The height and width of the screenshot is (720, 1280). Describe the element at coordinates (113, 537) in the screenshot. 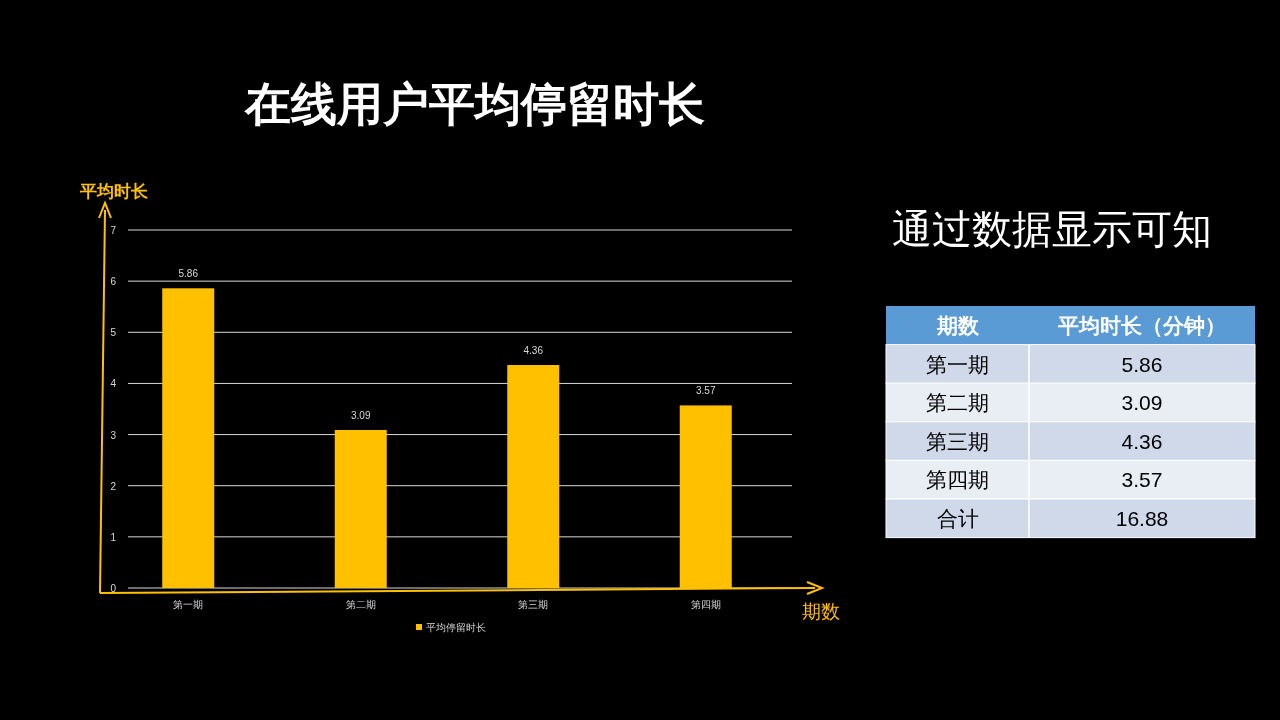

I see `y-tick-label: 1` at that location.